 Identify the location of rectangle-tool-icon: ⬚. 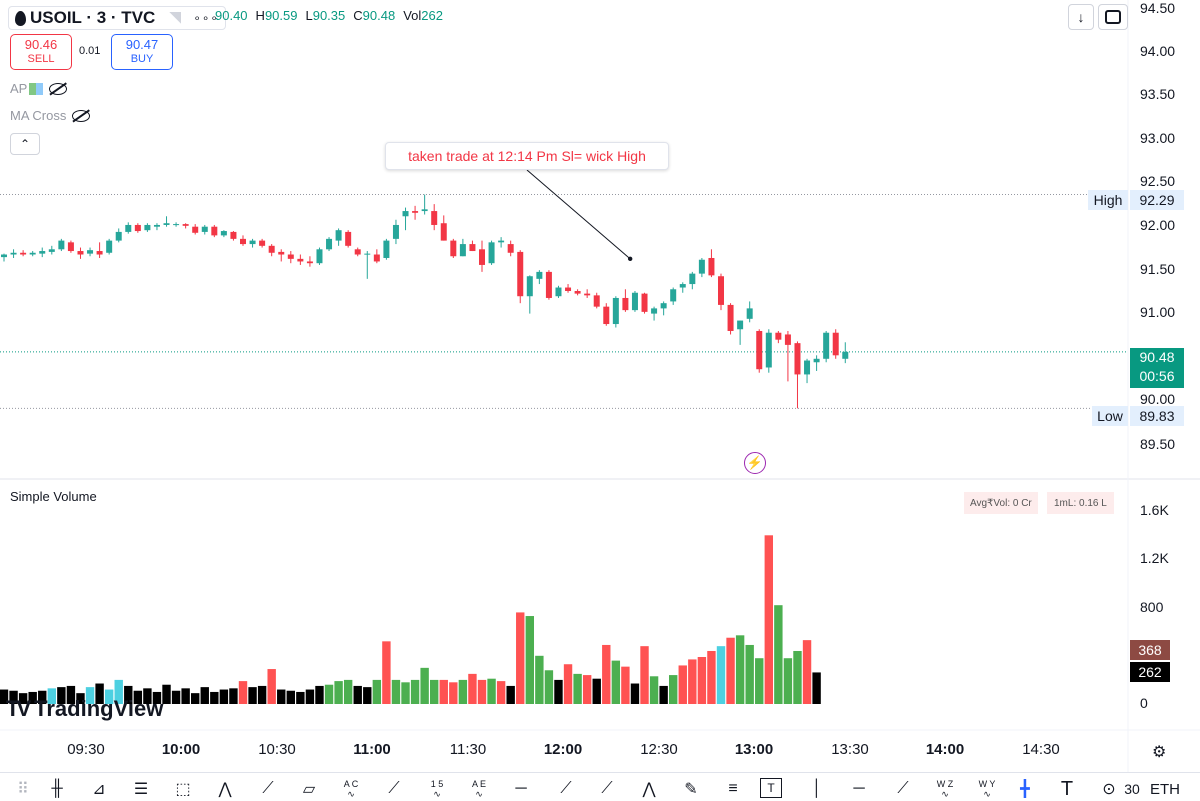
(183, 789).